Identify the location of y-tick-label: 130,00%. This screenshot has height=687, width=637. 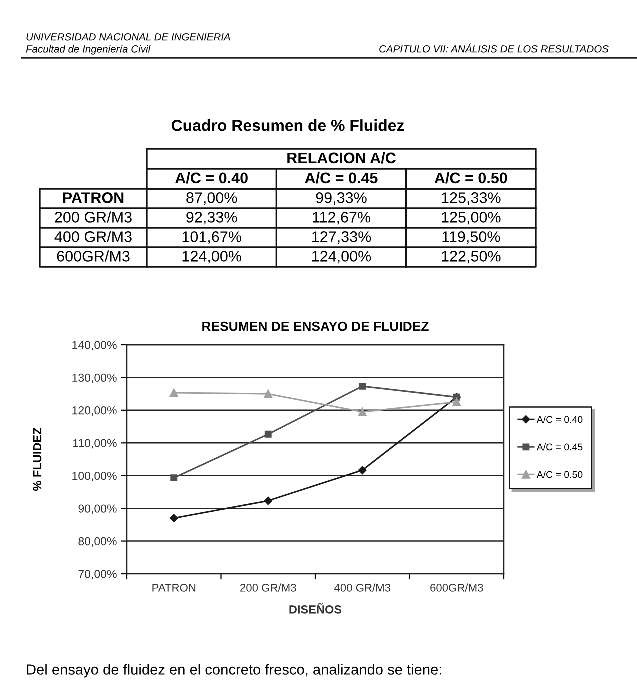
(94, 379).